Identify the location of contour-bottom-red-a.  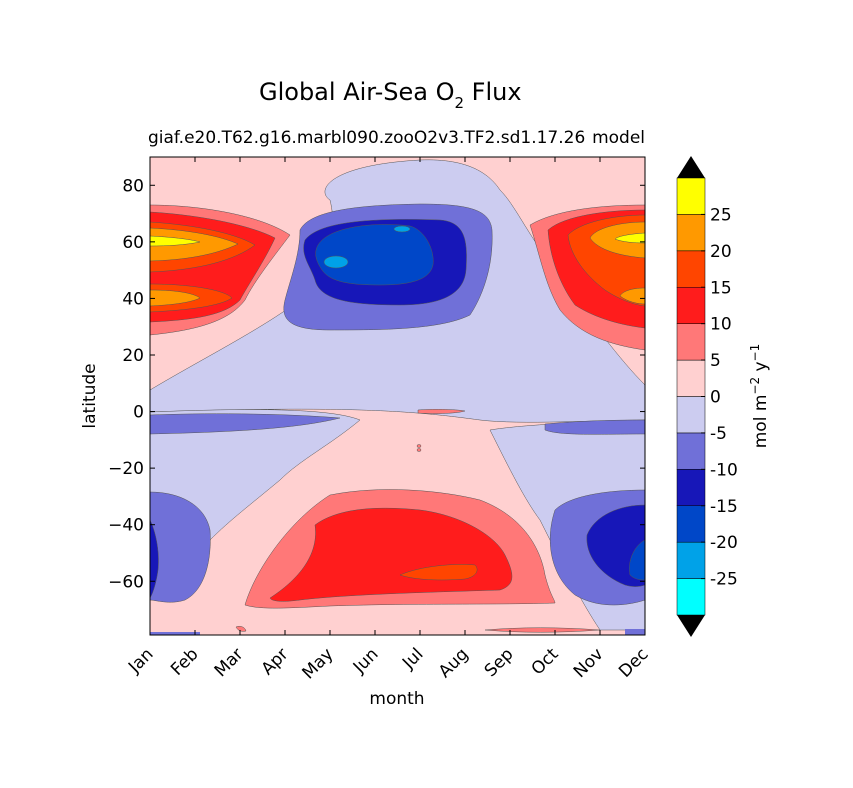
(241, 628).